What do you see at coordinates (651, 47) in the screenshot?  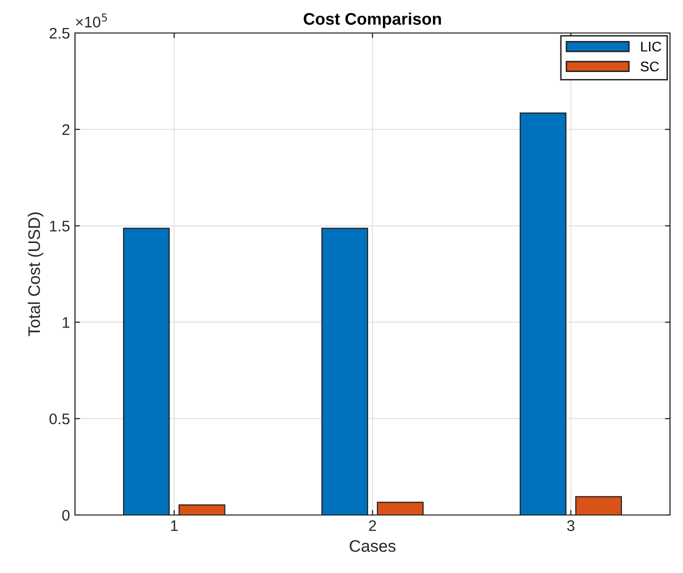 I see `legend-label: LIC` at bounding box center [651, 47].